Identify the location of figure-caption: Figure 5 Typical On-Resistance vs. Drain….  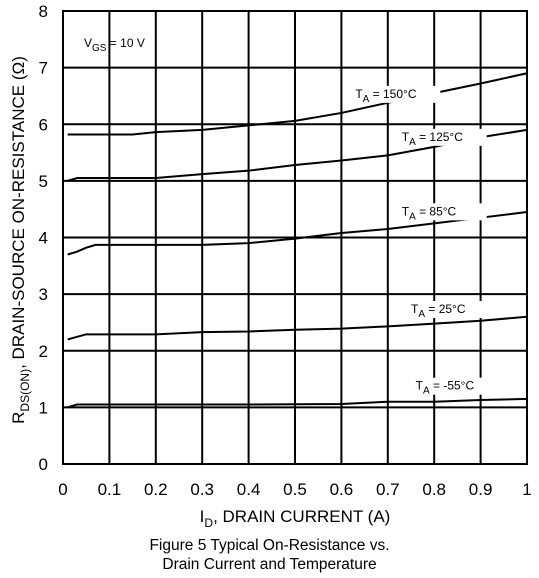
(269, 555).